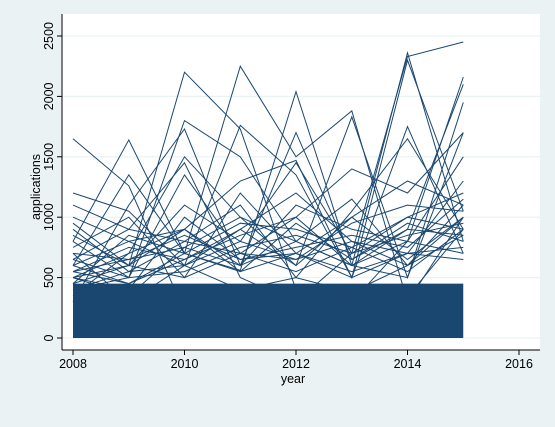 The width and height of the screenshot is (555, 427). I want to click on y-tick-label-1500: 1500, so click(49, 157).